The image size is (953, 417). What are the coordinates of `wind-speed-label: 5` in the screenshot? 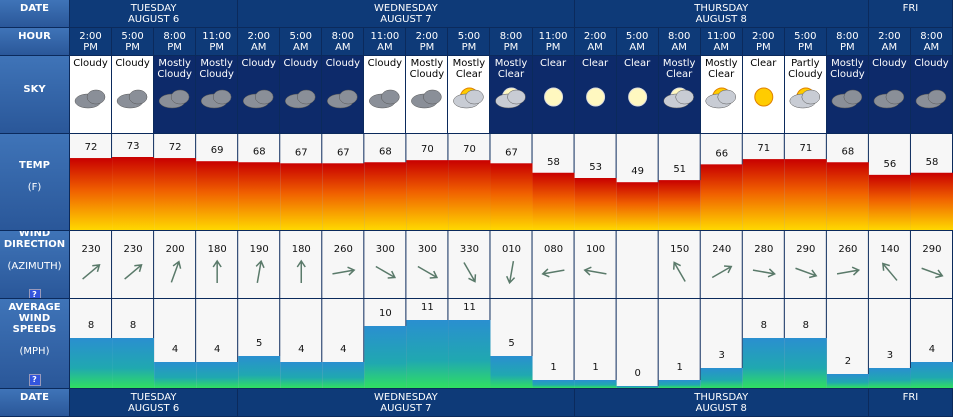 It's located at (511, 343).